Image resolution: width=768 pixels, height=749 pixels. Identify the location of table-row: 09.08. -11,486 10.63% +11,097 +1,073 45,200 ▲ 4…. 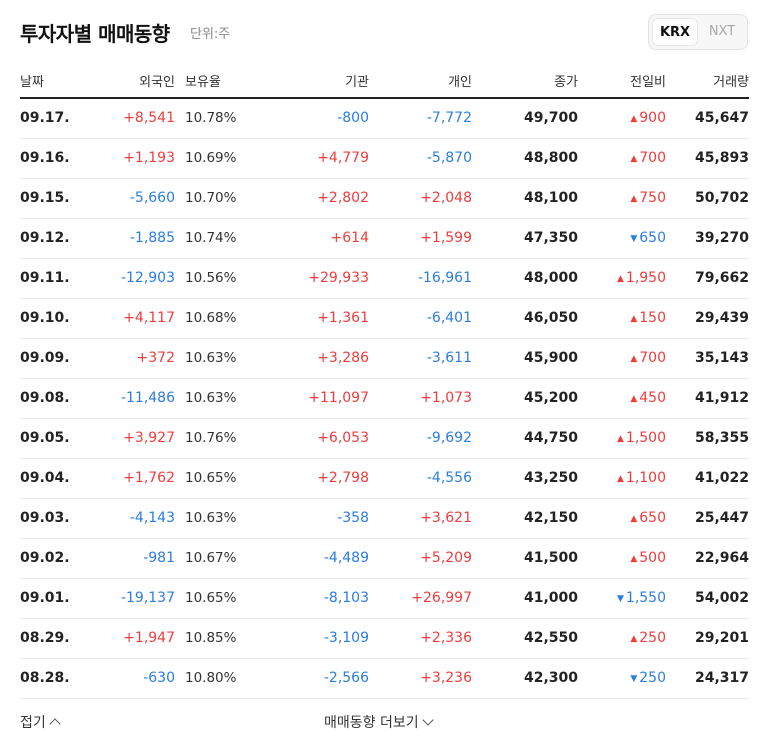
(384, 398).